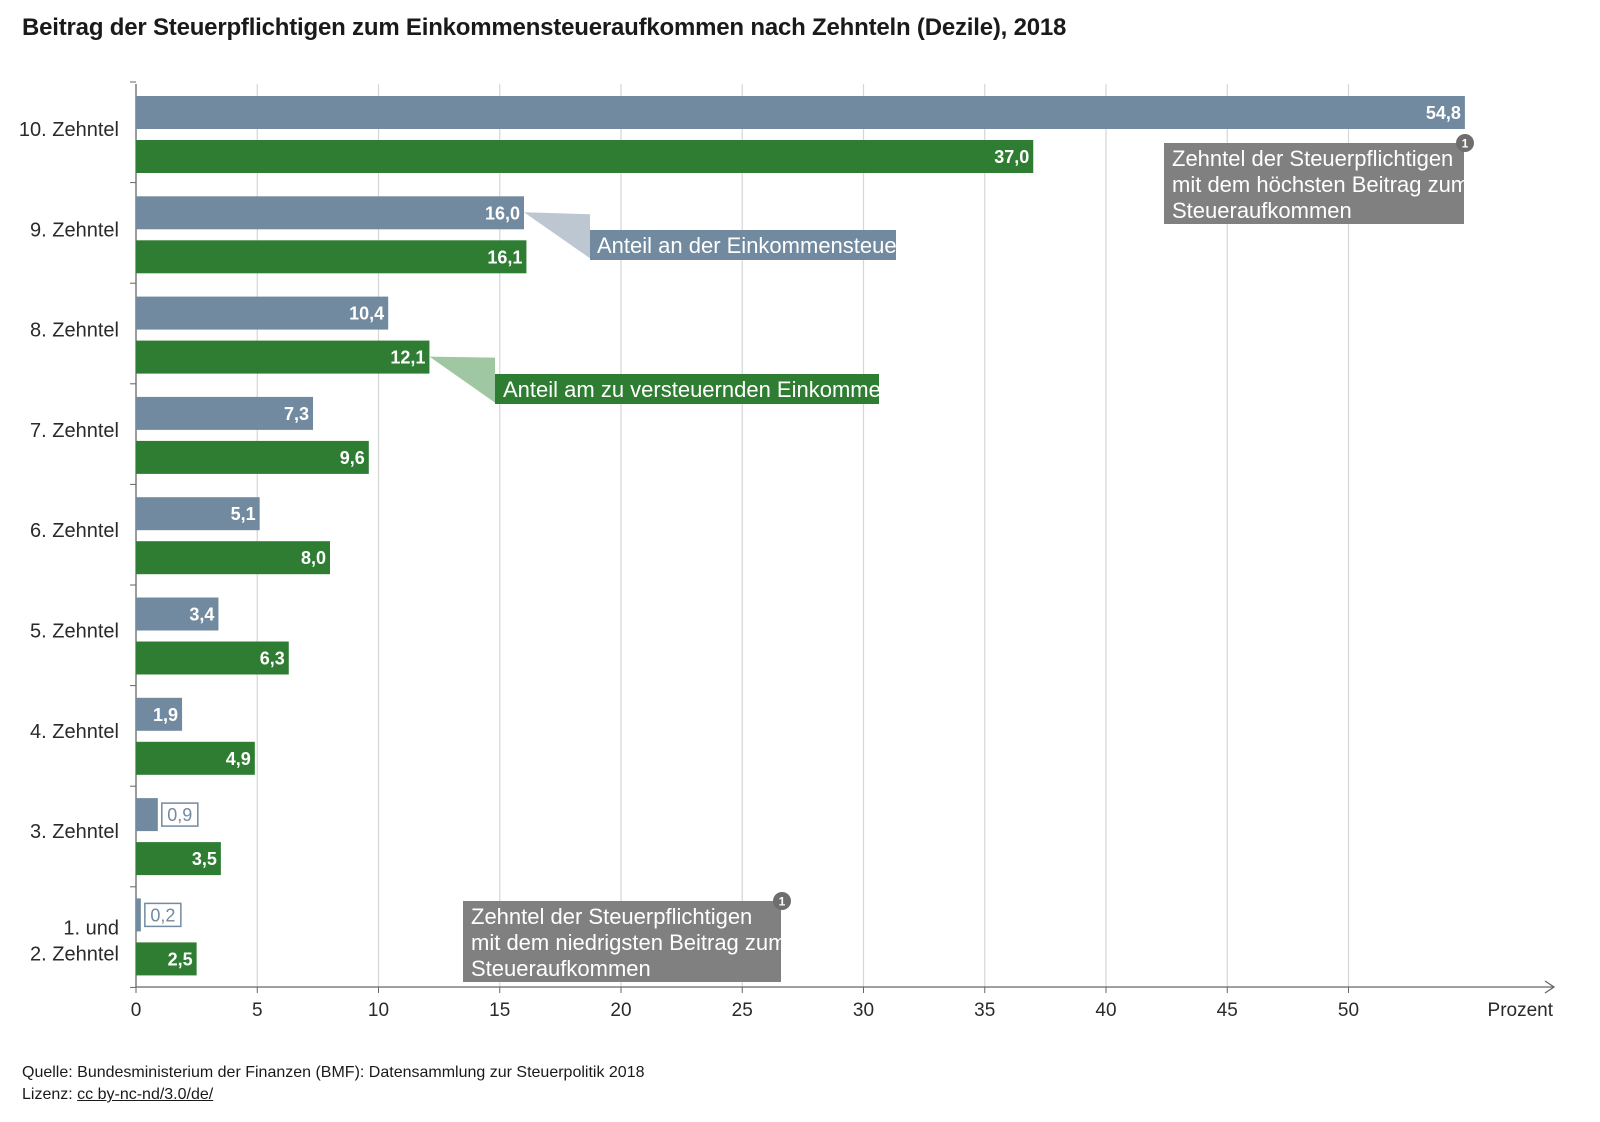 The image size is (1600, 1122). Describe the element at coordinates (366, 314) in the screenshot. I see `value-label: 10,4` at that location.